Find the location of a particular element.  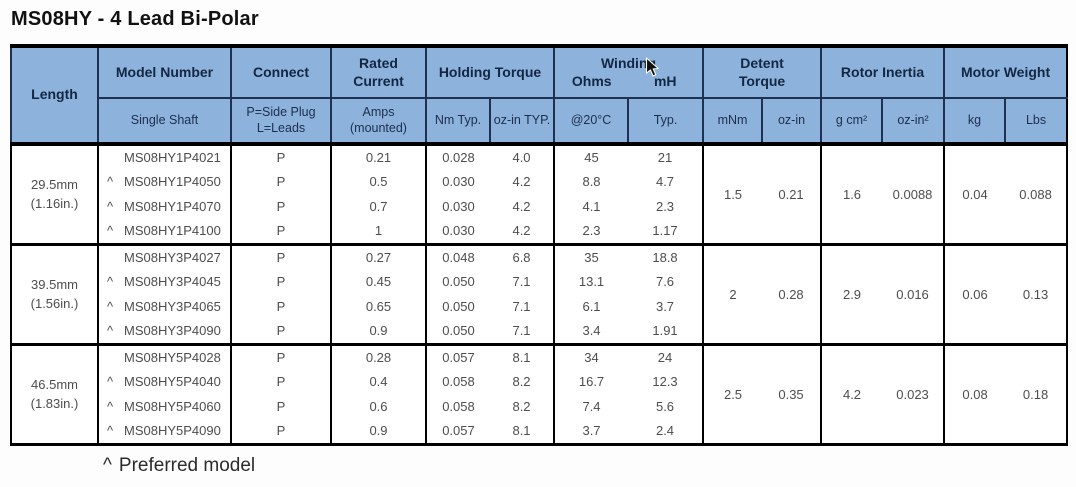

length-in: (1.83in.) is located at coordinates (54, 403).